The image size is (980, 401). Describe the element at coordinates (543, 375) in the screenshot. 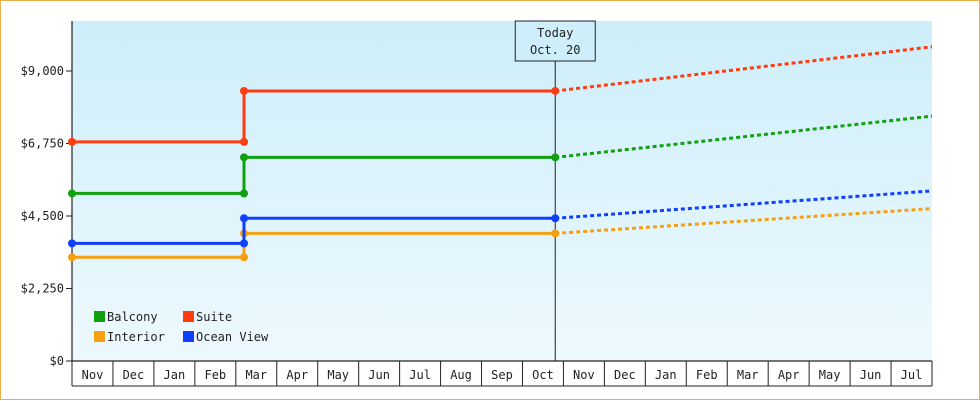

I see `x-tick-label: Oct` at that location.